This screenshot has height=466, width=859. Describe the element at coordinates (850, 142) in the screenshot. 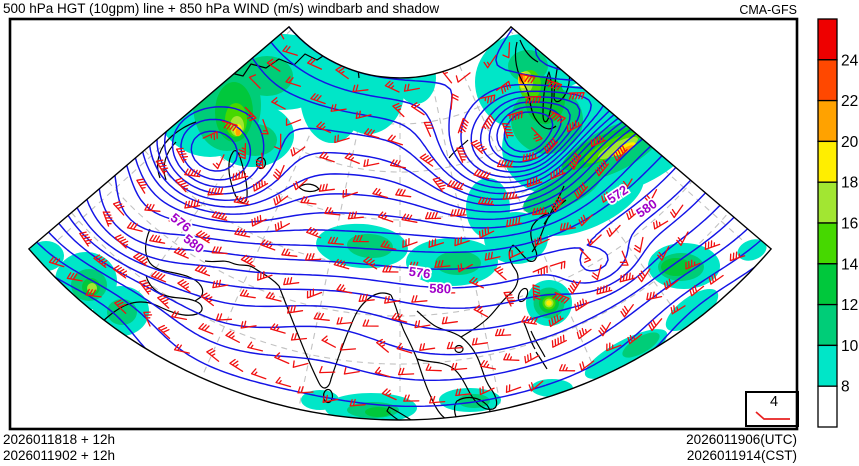

I see `colorbar-label: 20` at that location.